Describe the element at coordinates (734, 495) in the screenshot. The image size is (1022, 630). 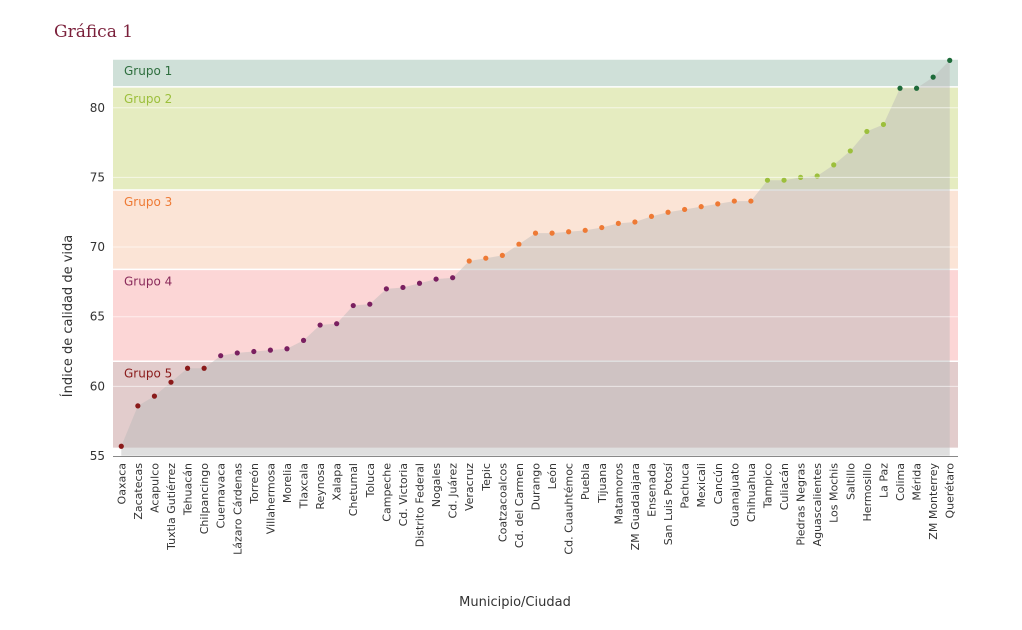
I see `x-tick-label: Guanajuato` at that location.